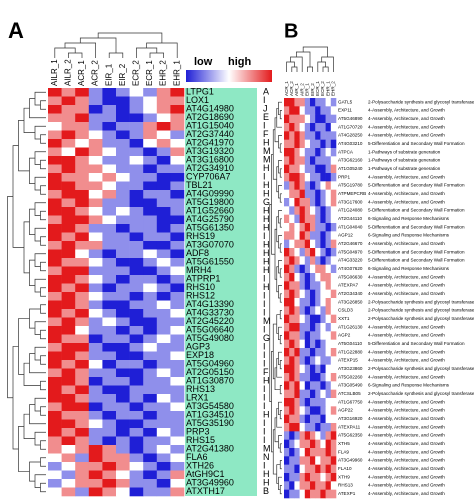 The height and width of the screenshot is (499, 474). What do you see at coordinates (210, 228) in the screenshot?
I see `row-label: AT5G61350` at bounding box center [210, 228].